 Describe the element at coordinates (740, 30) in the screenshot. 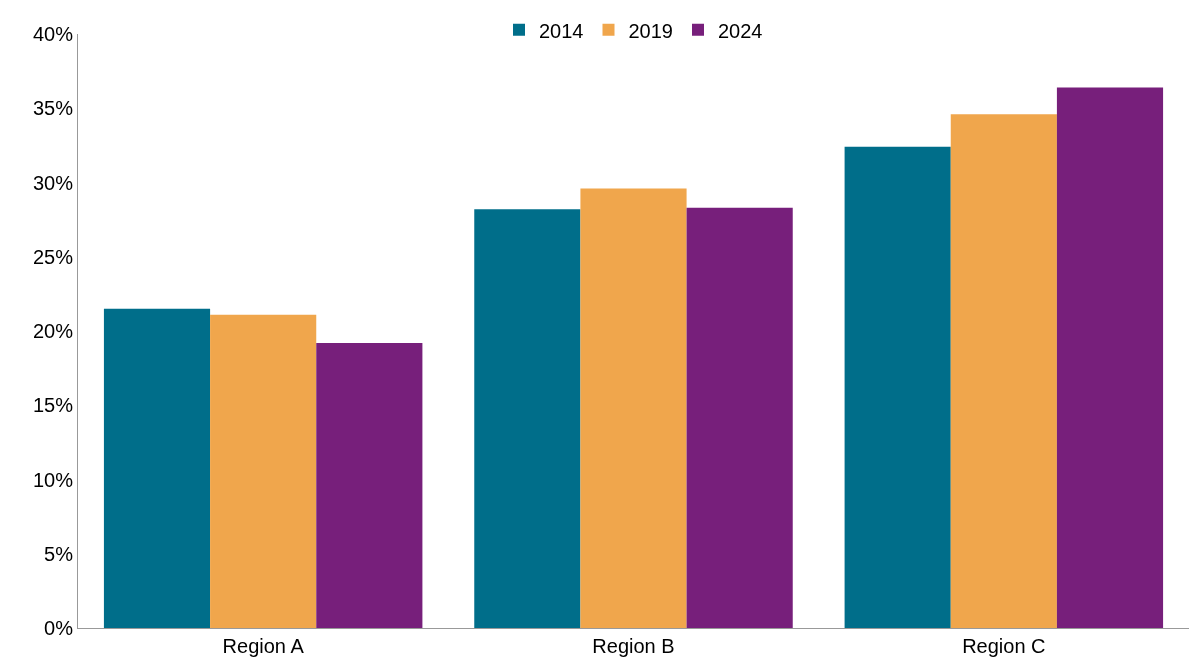

I see `legend-label: 2024` at that location.